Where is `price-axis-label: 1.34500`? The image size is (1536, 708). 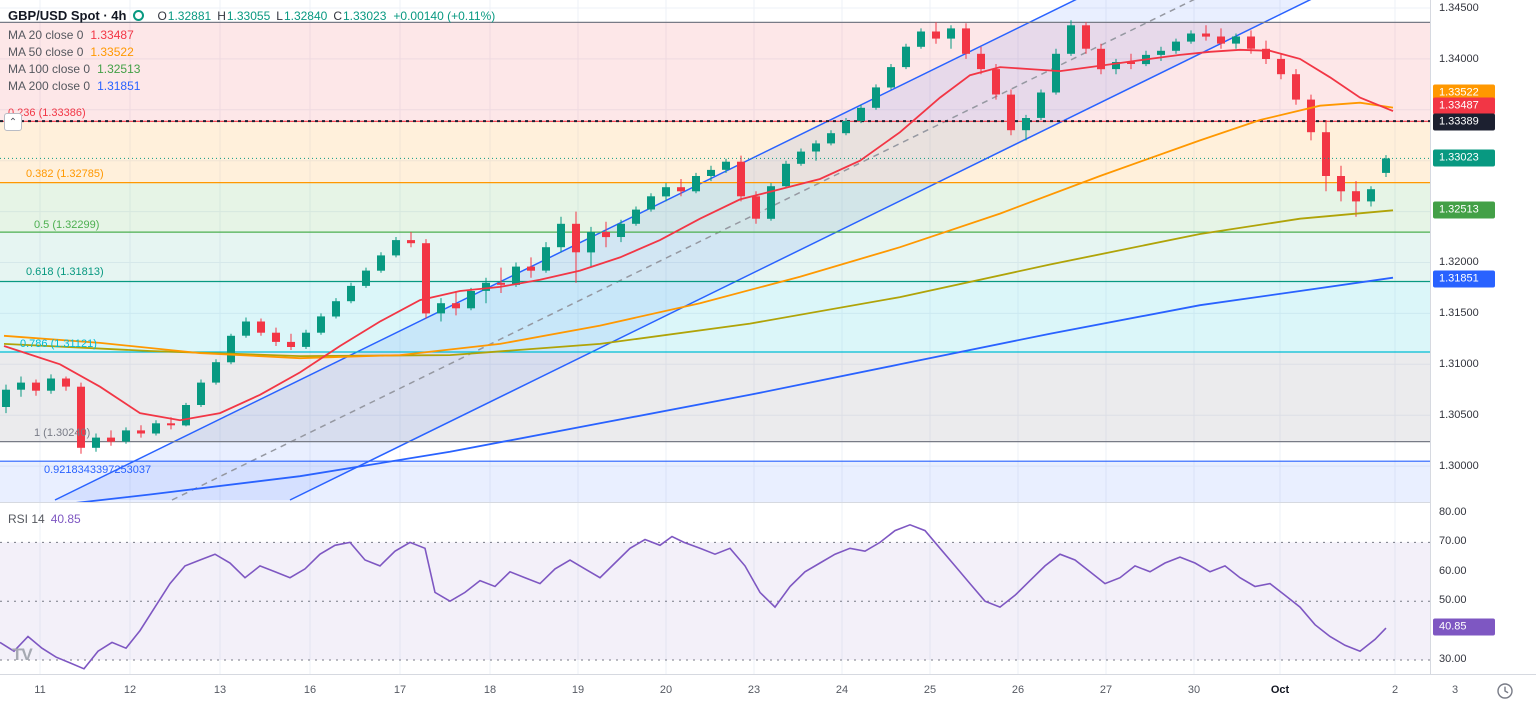 price-axis-label: 1.34500 is located at coordinates (1459, 8).